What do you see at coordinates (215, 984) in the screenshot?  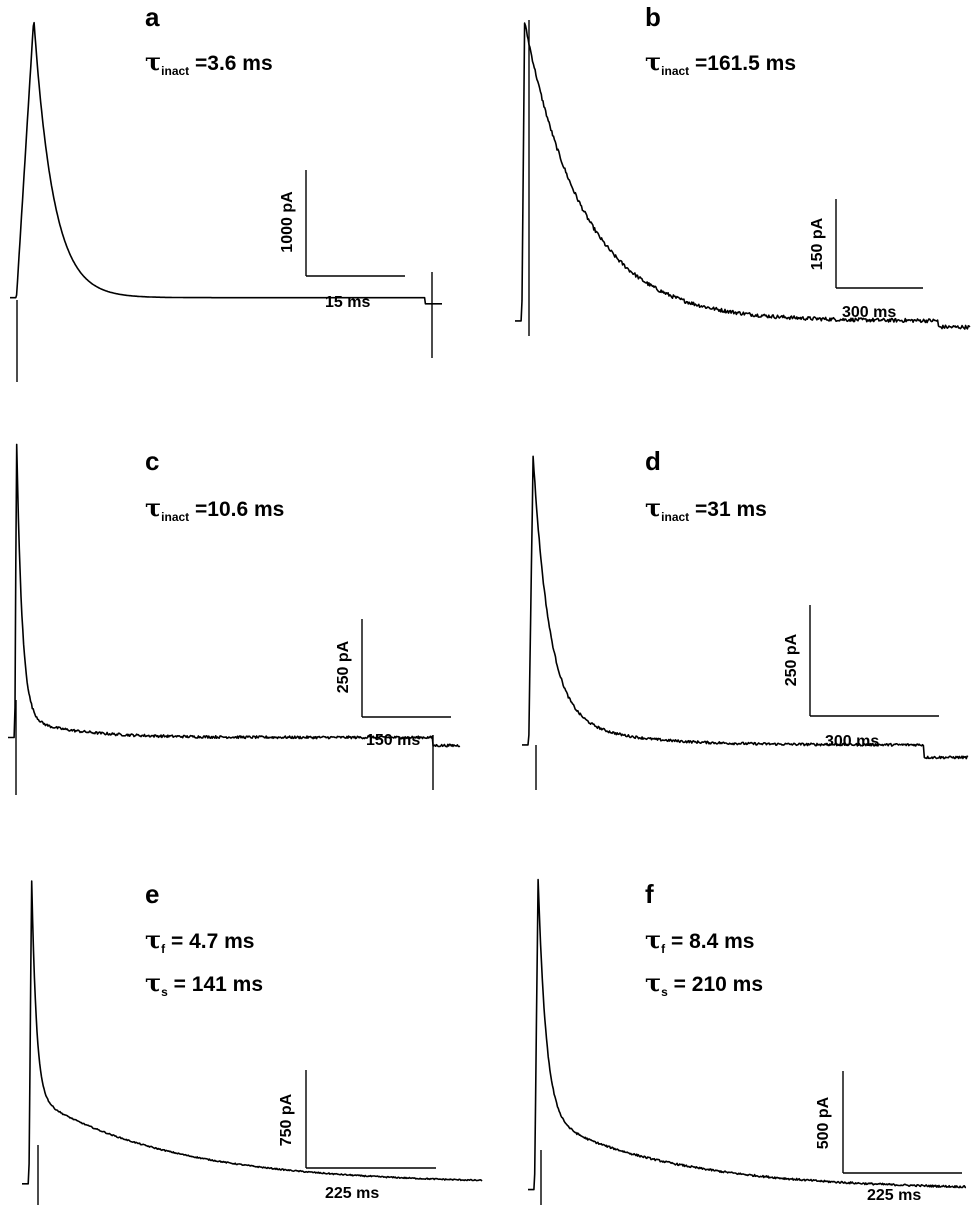 I see `tau-value: = 141 ms` at bounding box center [215, 984].